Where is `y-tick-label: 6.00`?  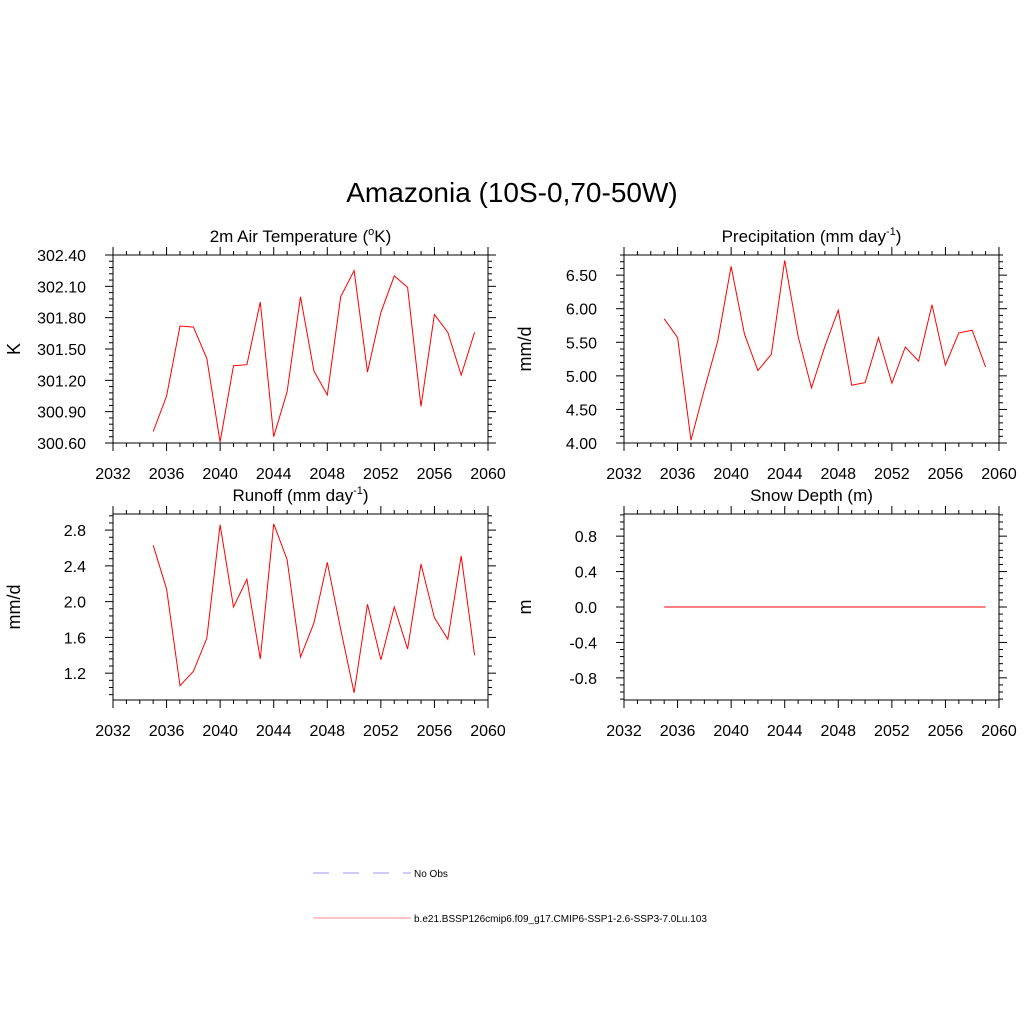 y-tick-label: 6.00 is located at coordinates (581, 310).